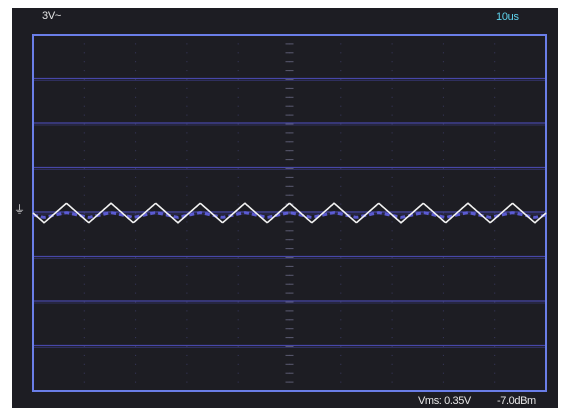  What do you see at coordinates (19, 209) in the screenshot?
I see `ground-level-marker: ⏚` at bounding box center [19, 209].